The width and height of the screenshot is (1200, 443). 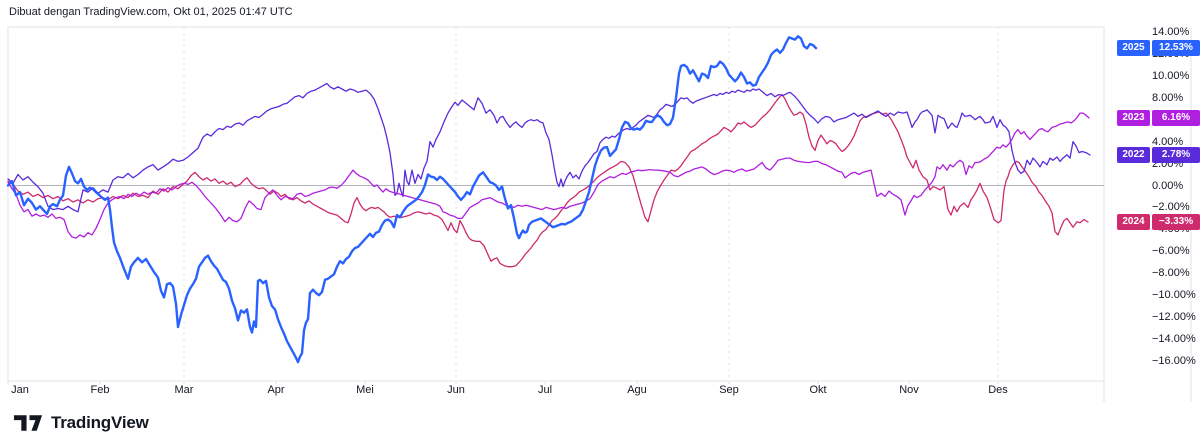 I want to click on badge-value-label: −3.33%, so click(x=1176, y=222).